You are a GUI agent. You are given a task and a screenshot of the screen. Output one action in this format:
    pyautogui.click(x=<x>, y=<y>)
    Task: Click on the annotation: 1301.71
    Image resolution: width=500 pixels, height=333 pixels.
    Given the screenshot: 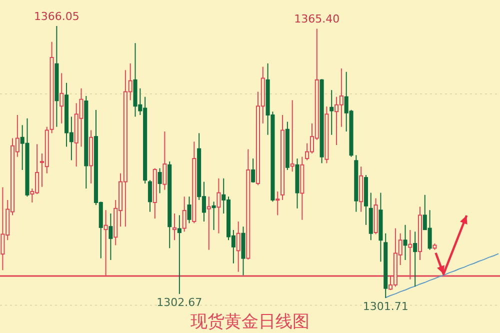 What is the action you would take?
    pyautogui.click(x=385, y=306)
    